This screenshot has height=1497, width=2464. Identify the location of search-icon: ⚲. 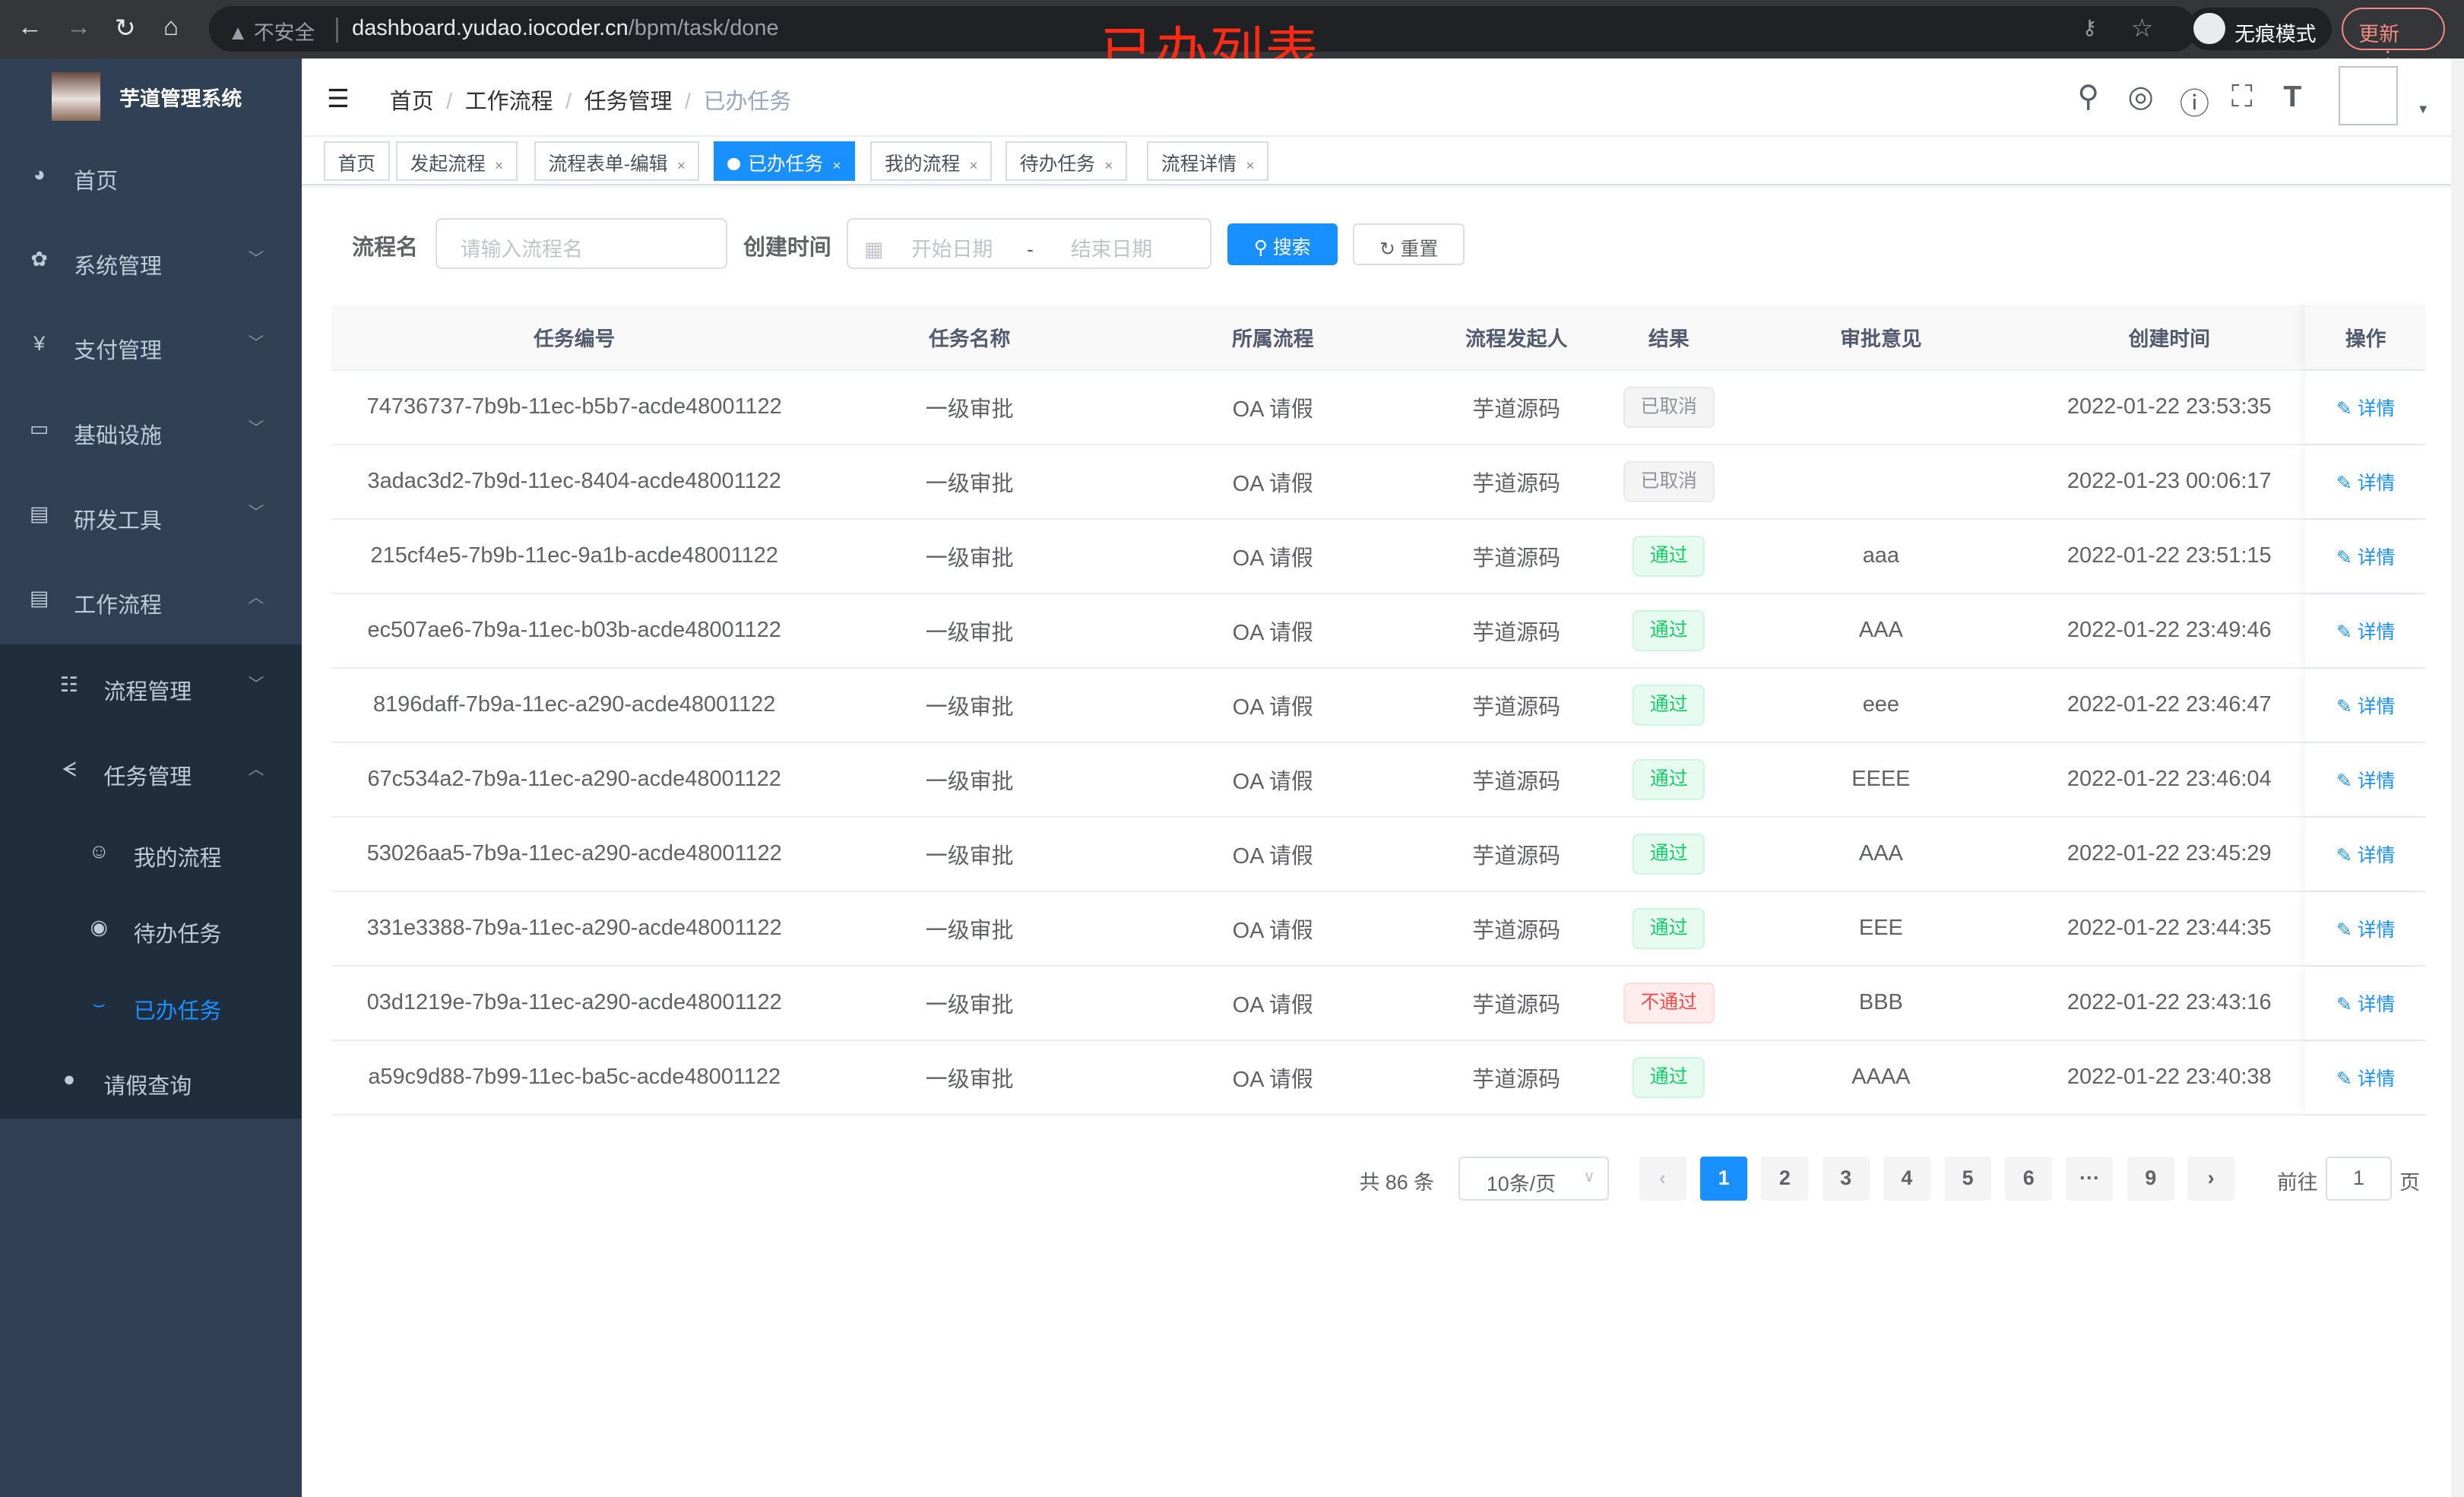
(2088, 97).